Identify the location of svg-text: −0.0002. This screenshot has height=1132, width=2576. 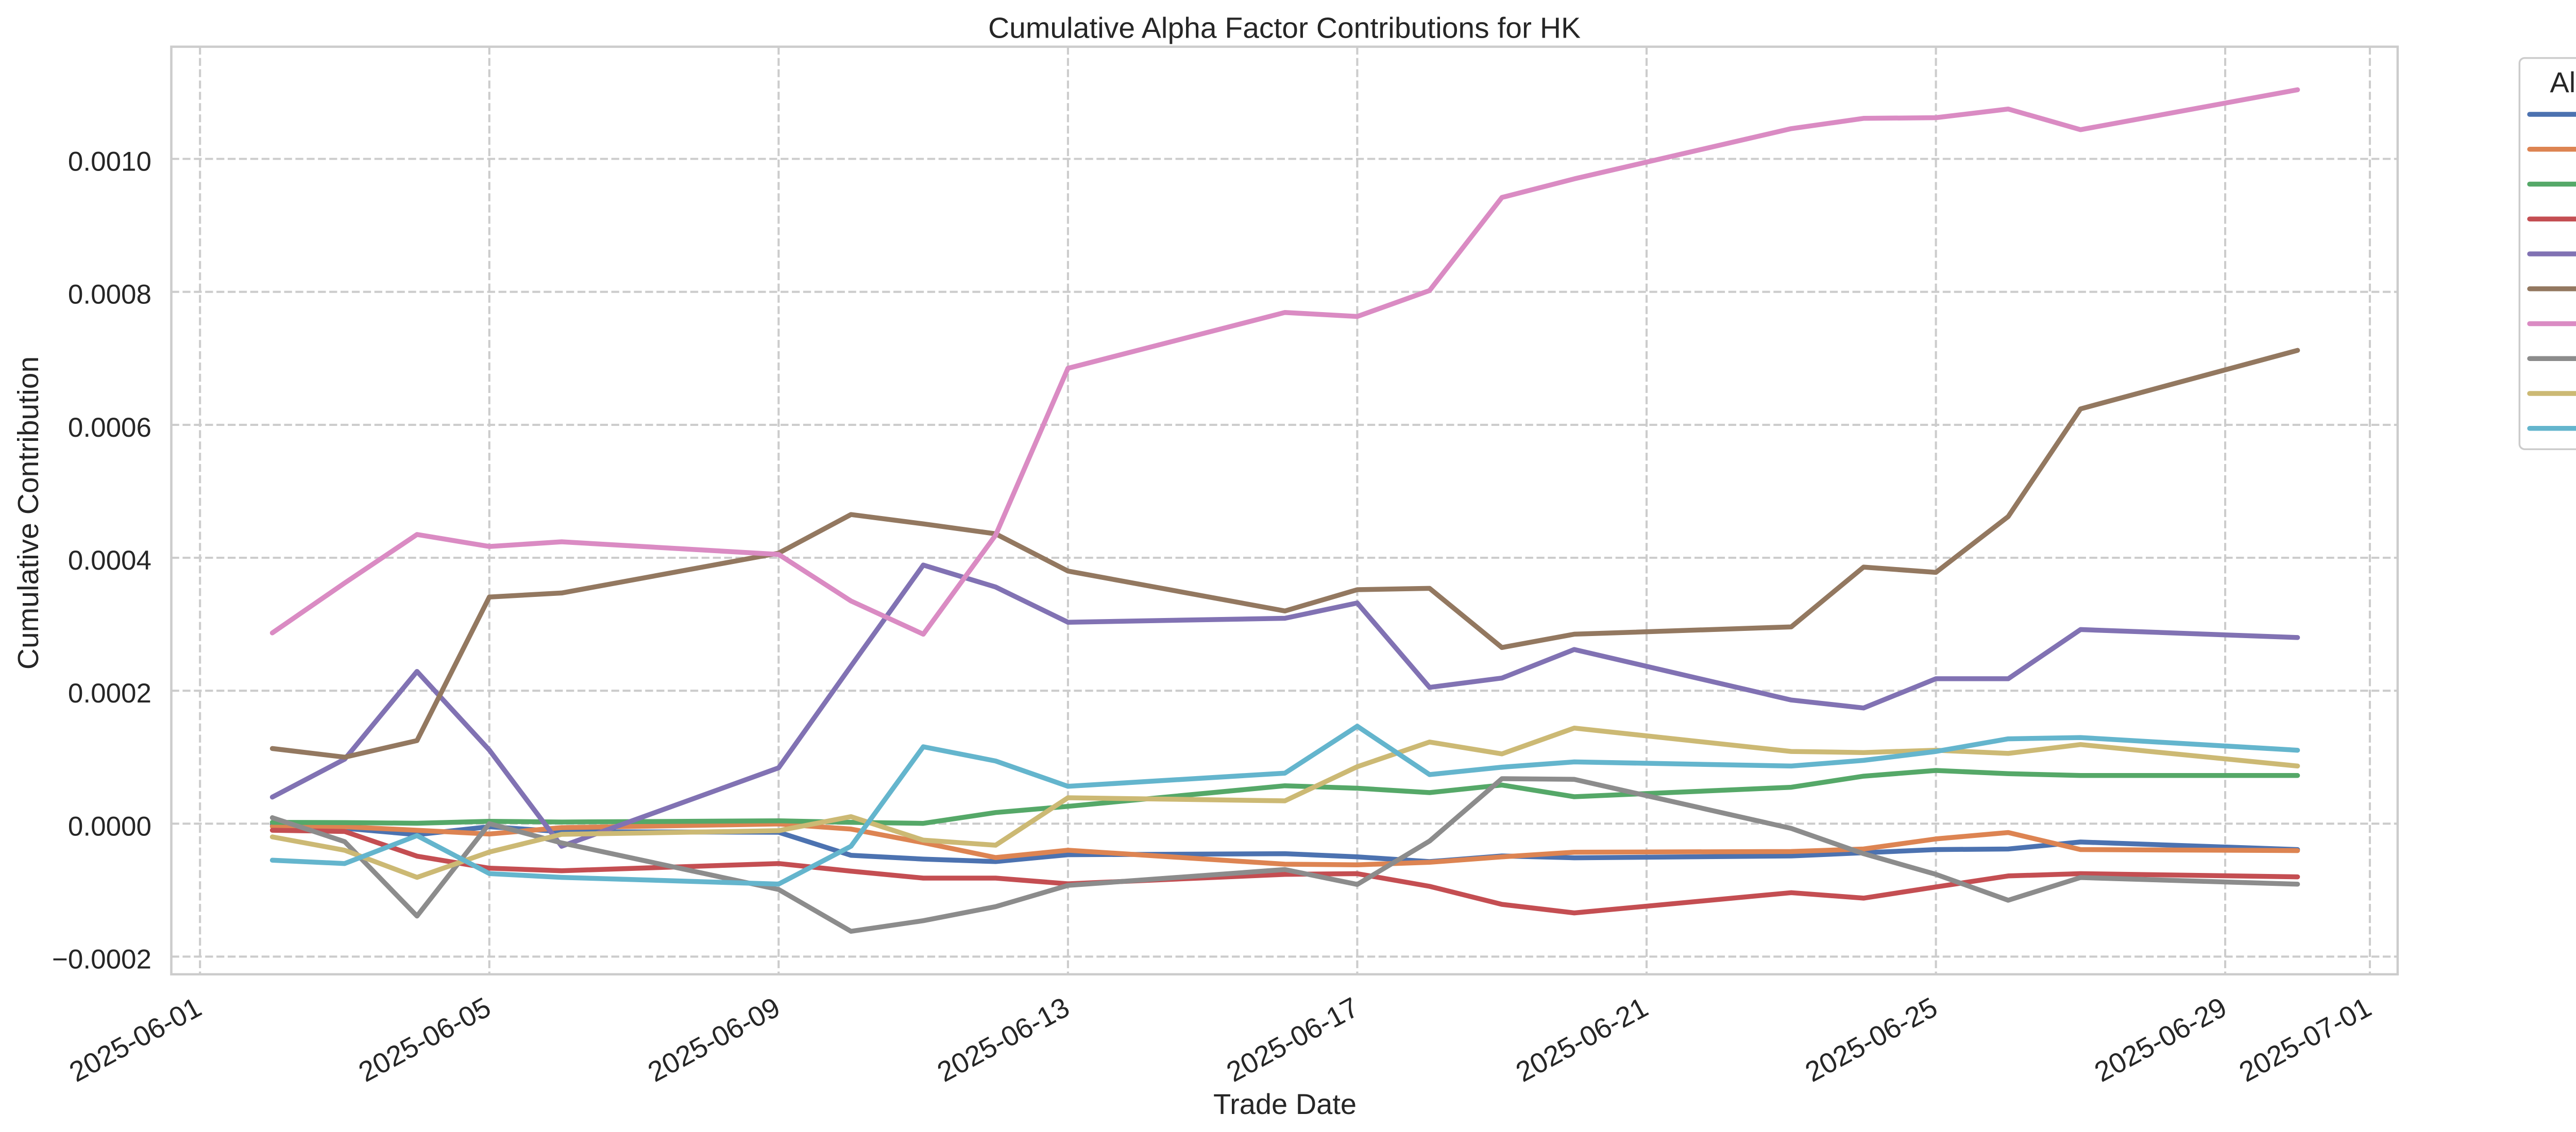
(101, 959).